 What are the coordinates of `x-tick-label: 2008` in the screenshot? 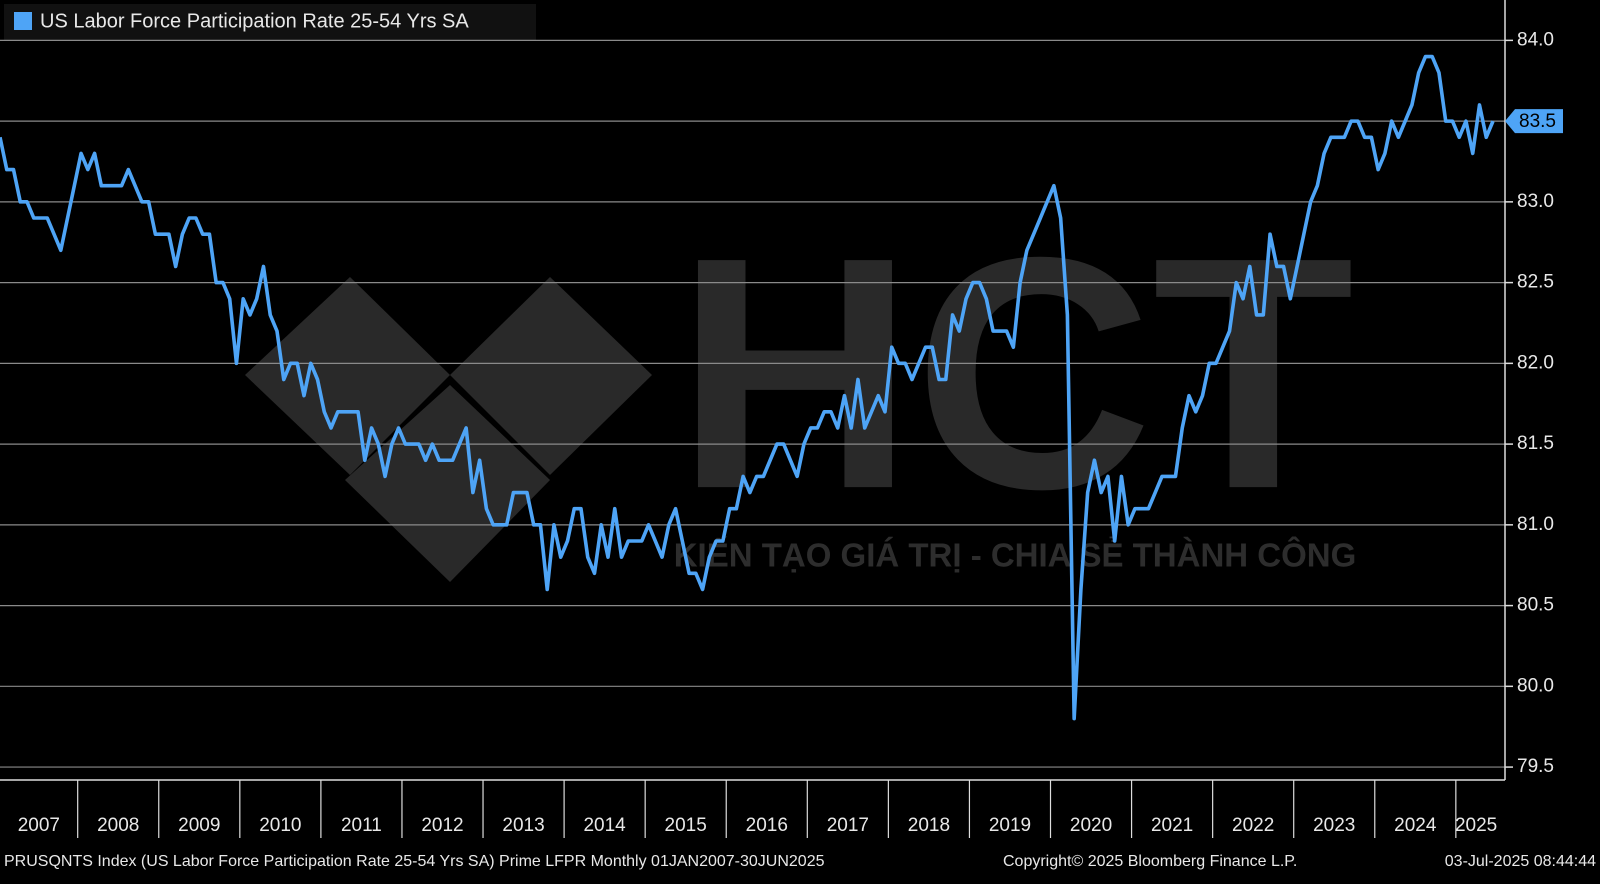 It's located at (118, 825).